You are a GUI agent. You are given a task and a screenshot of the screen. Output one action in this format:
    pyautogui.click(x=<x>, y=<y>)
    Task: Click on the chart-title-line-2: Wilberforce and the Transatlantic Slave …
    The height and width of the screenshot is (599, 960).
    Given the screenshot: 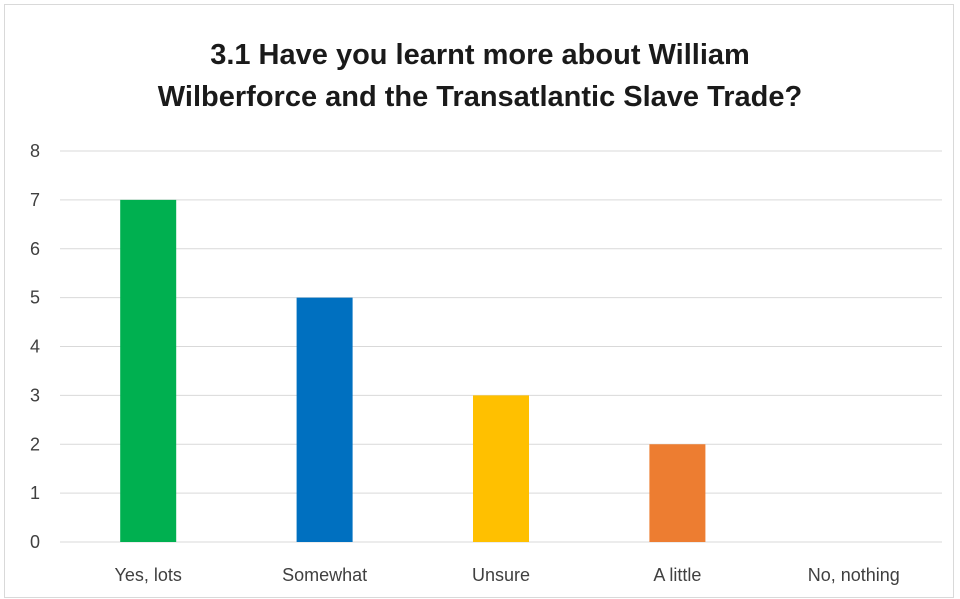 What is the action you would take?
    pyautogui.click(x=480, y=97)
    